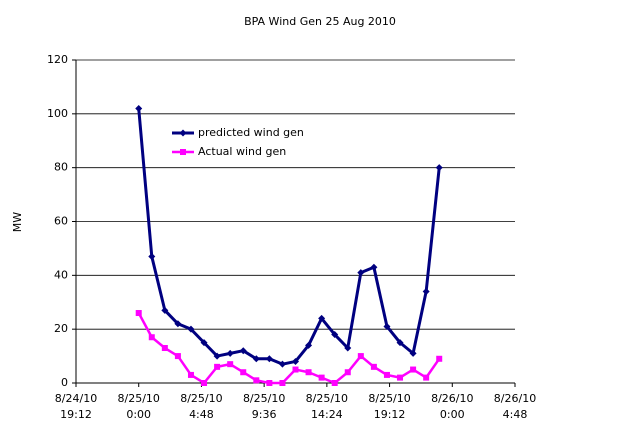 The height and width of the screenshot is (438, 640). What do you see at coordinates (452, 406) in the screenshot?
I see `x-tick-label: 8/26/10 0:00` at bounding box center [452, 406].